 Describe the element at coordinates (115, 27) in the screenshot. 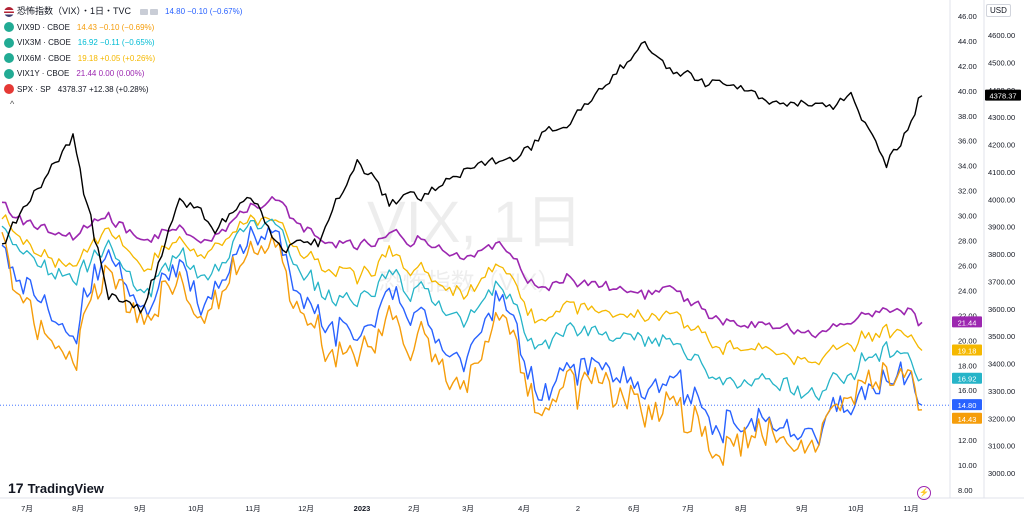

I see `legend-series-value: 14.43 −0.10 (−0.69%)` at that location.